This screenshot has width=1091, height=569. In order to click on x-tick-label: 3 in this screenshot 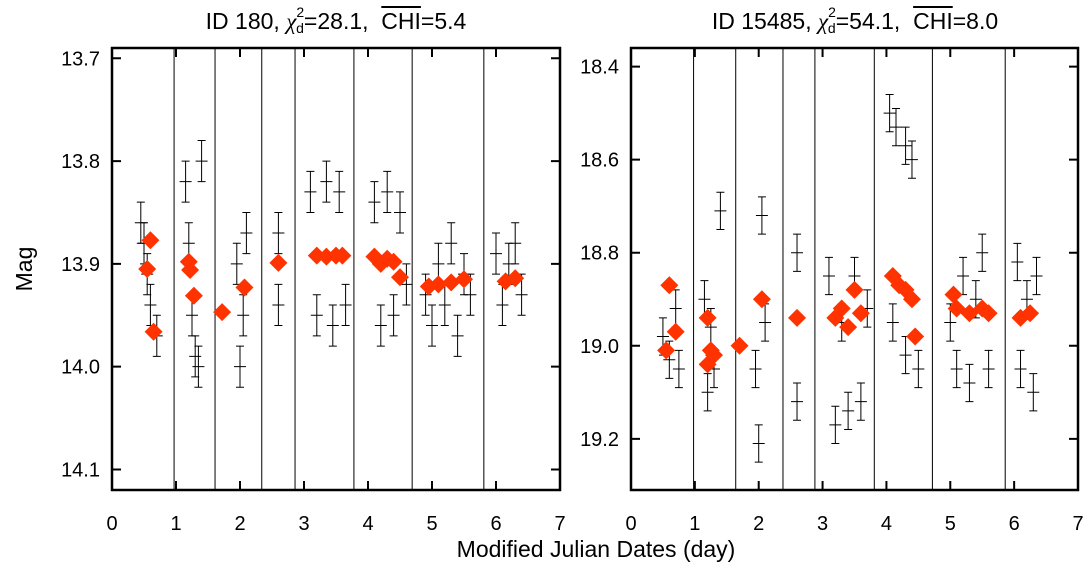, I will do `click(822, 524)`.